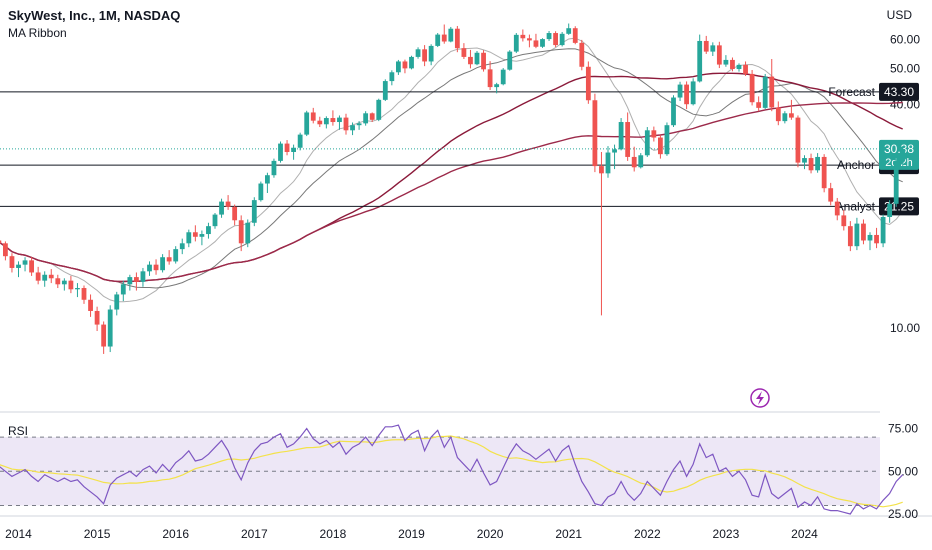  I want to click on rsi-label: RSI, so click(18, 431).